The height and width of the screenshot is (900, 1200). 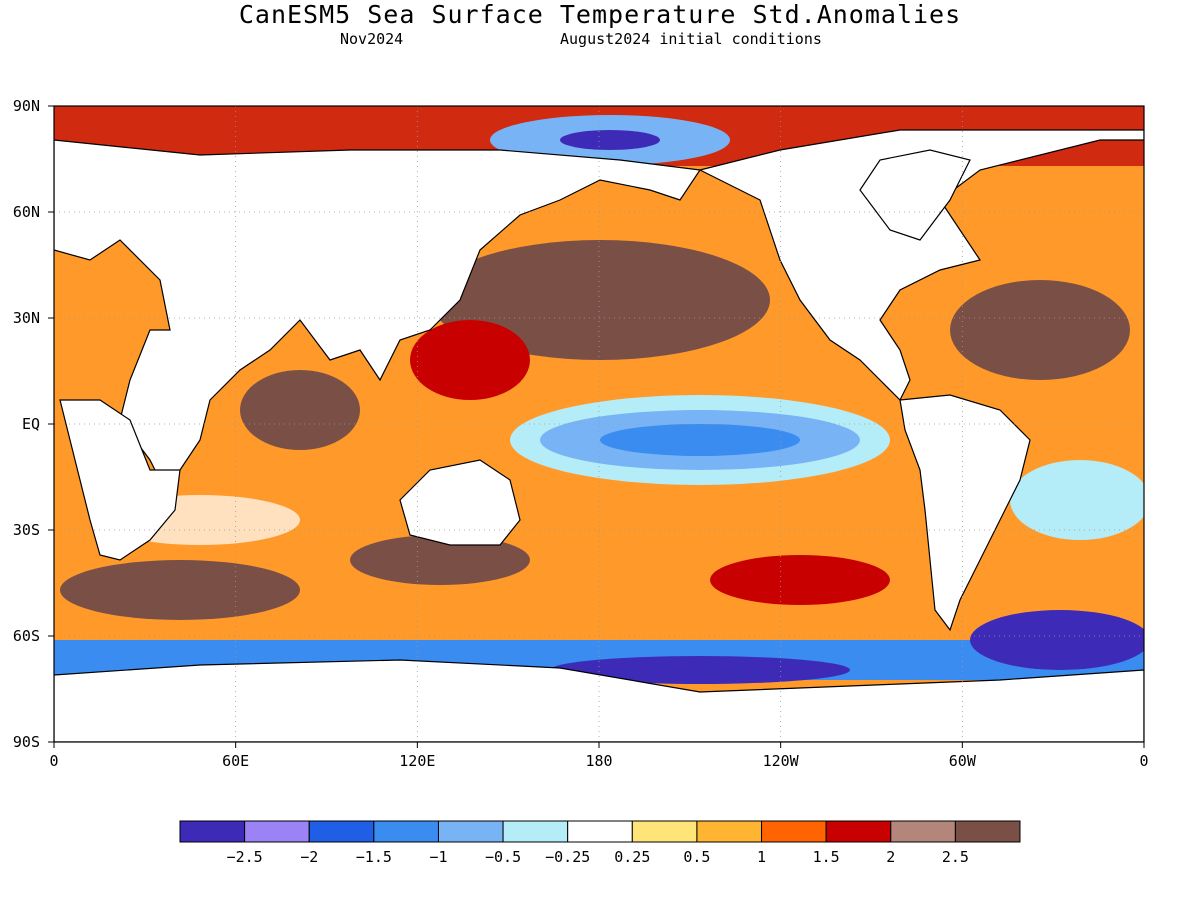 What do you see at coordinates (1040, 330) in the screenshot?
I see `natlantic-warm` at bounding box center [1040, 330].